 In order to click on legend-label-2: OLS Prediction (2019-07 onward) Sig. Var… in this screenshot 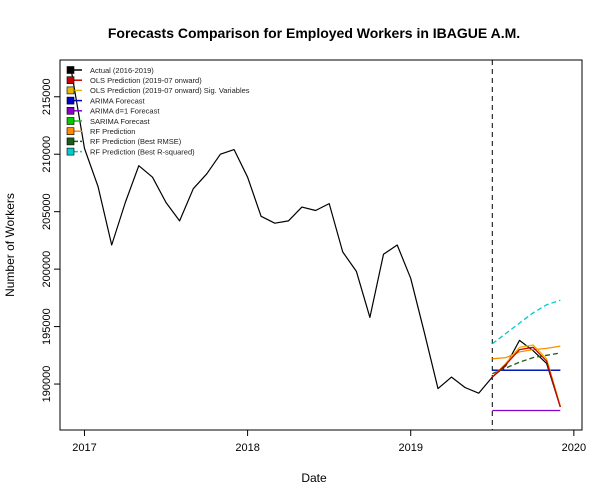, I will do `click(170, 90)`.